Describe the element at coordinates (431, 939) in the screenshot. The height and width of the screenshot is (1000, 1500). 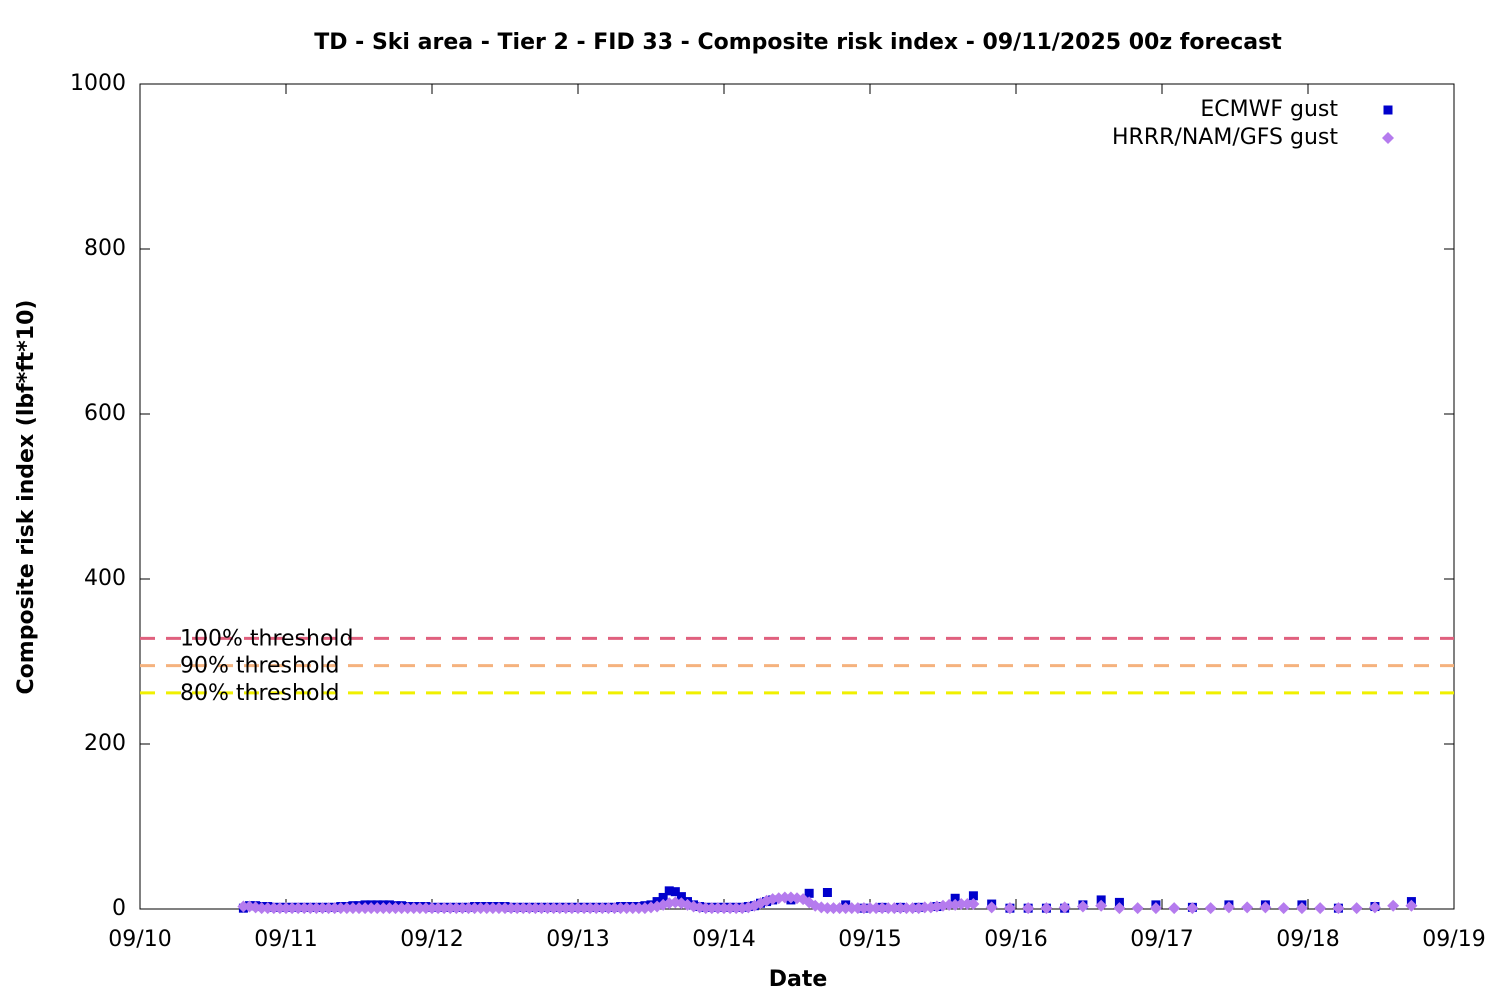
I see `x-tick-label: 09/12` at that location.